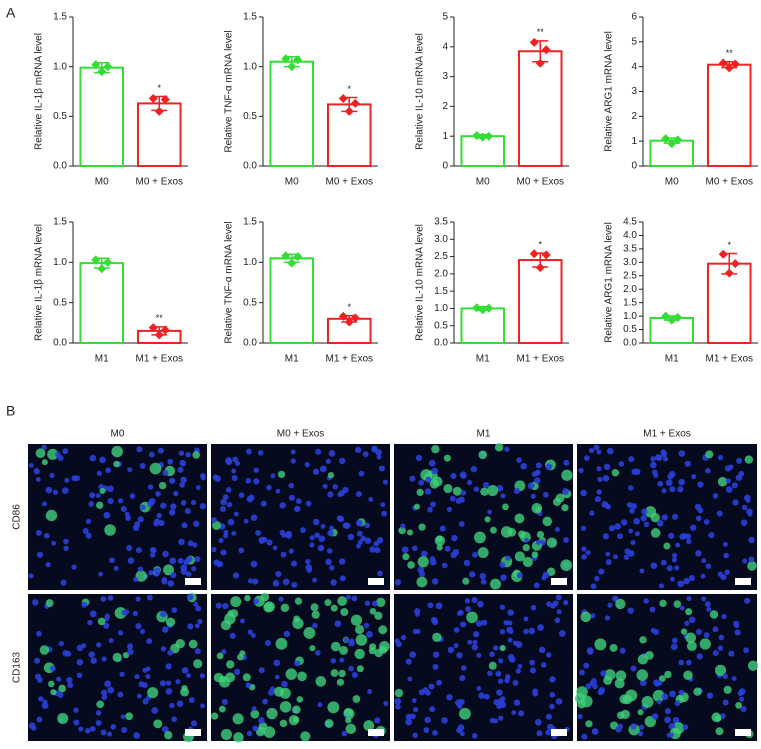  Describe the element at coordinates (250, 343) in the screenshot. I see `y-tick-label: 0.0` at that location.